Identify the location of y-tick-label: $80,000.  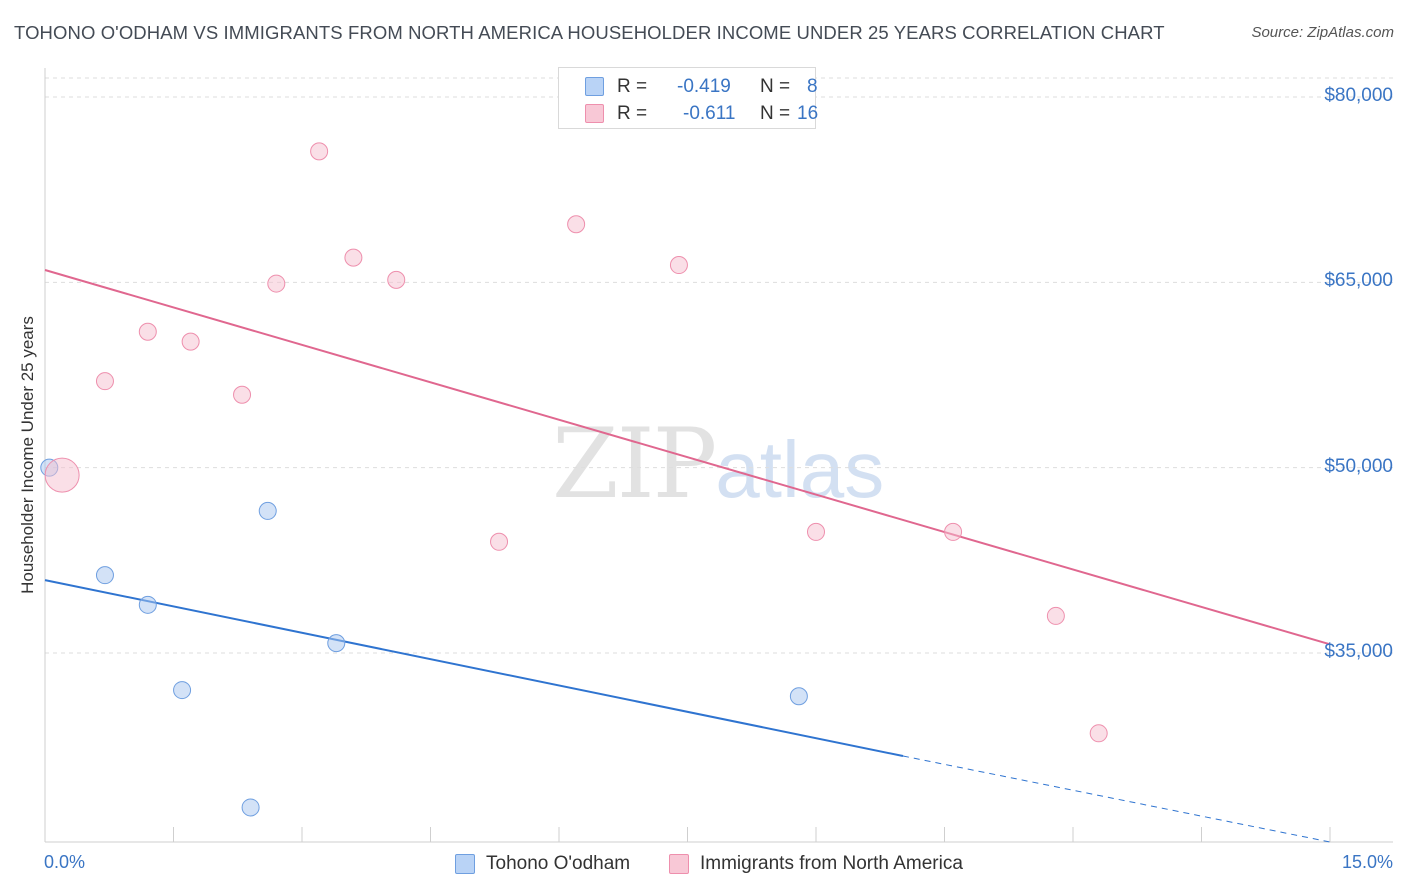
(1358, 95).